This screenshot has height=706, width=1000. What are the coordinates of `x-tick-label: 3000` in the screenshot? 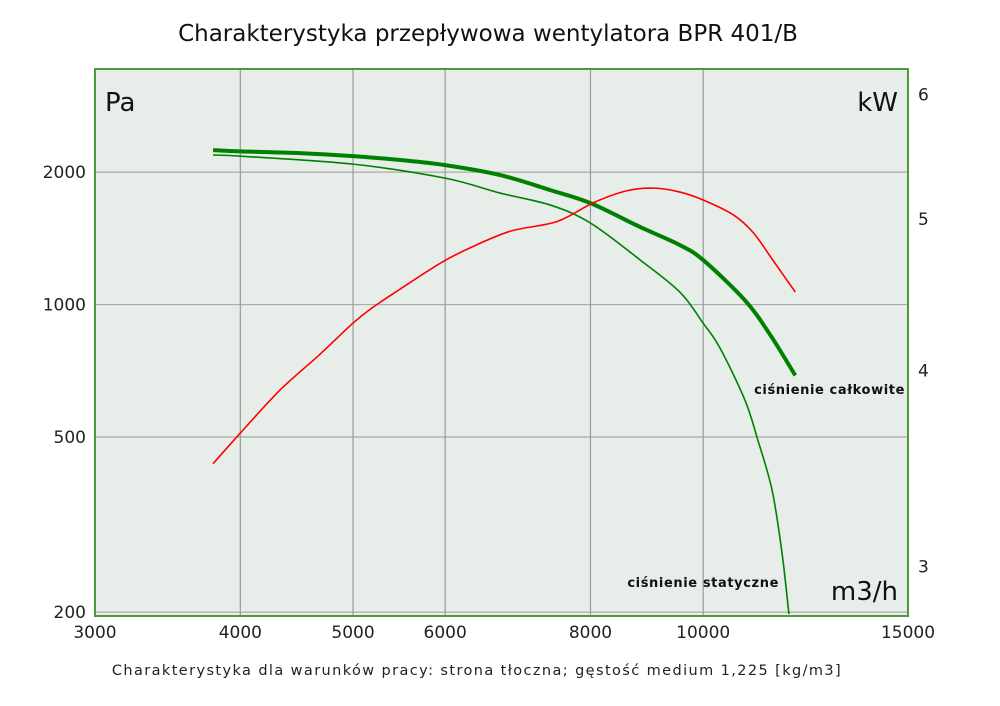 It's located at (94, 633).